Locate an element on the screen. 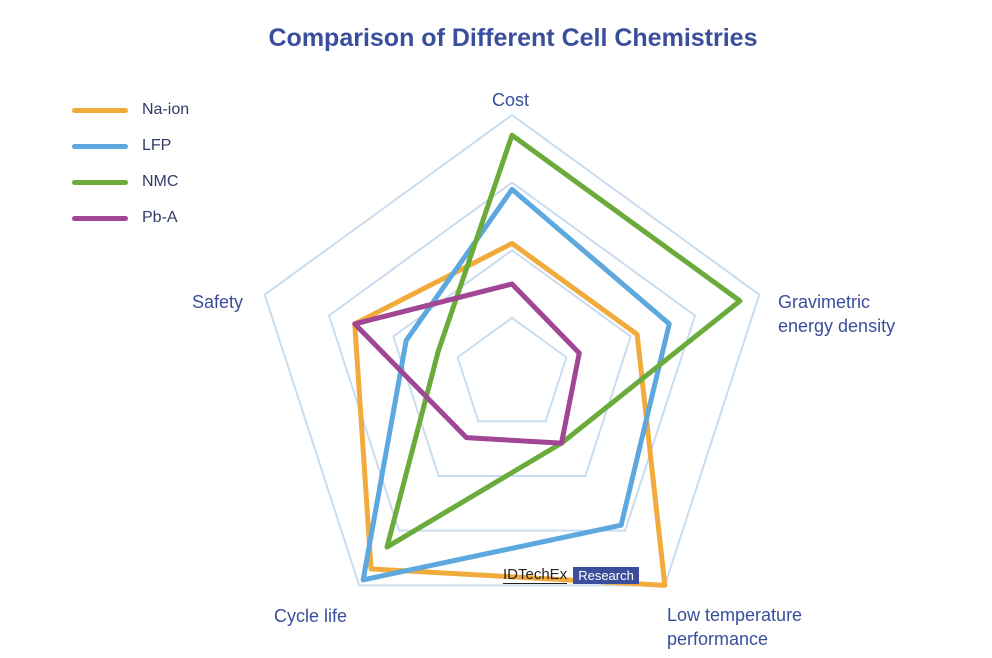  axis-label-safety: Safety is located at coordinates (218, 302).